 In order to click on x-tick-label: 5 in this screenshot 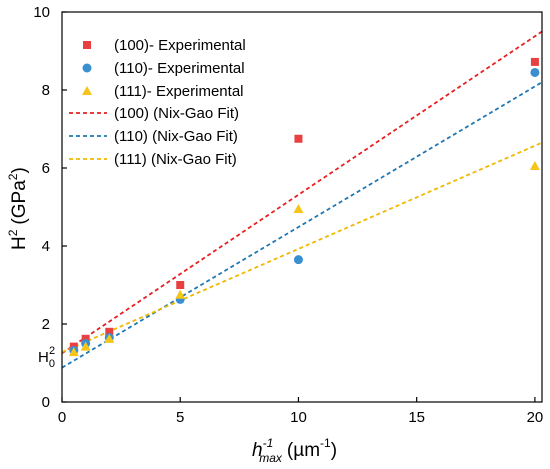, I will do `click(180, 417)`.